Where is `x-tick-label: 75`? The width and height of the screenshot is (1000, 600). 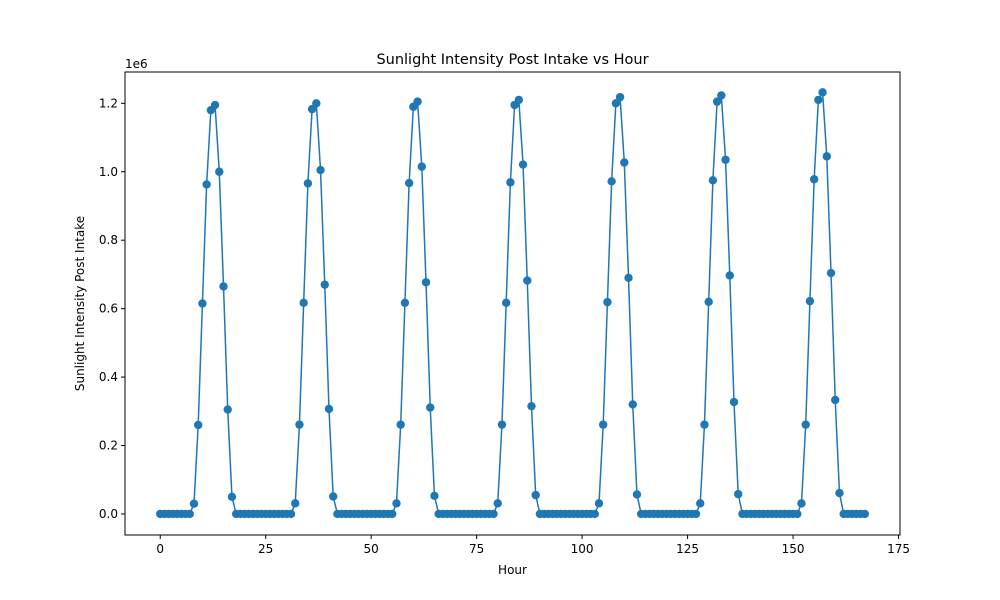
x-tick-label: 75 is located at coordinates (476, 549).